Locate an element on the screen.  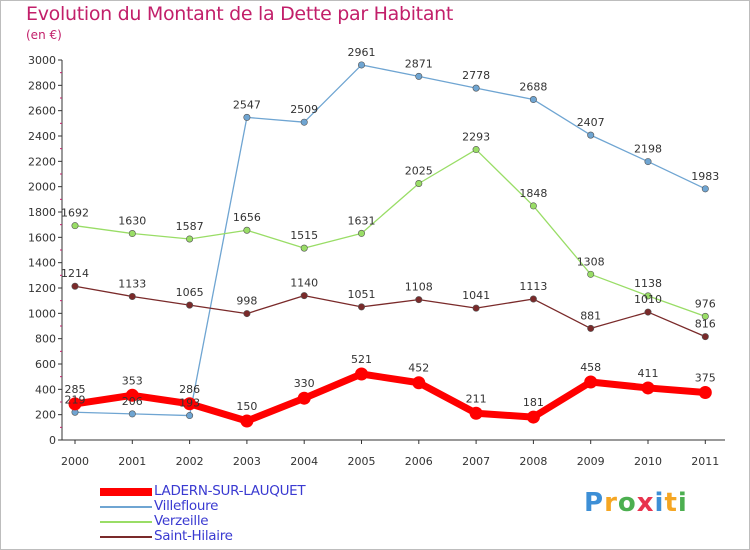
y-tick-label: 2000 is located at coordinates (42, 187).